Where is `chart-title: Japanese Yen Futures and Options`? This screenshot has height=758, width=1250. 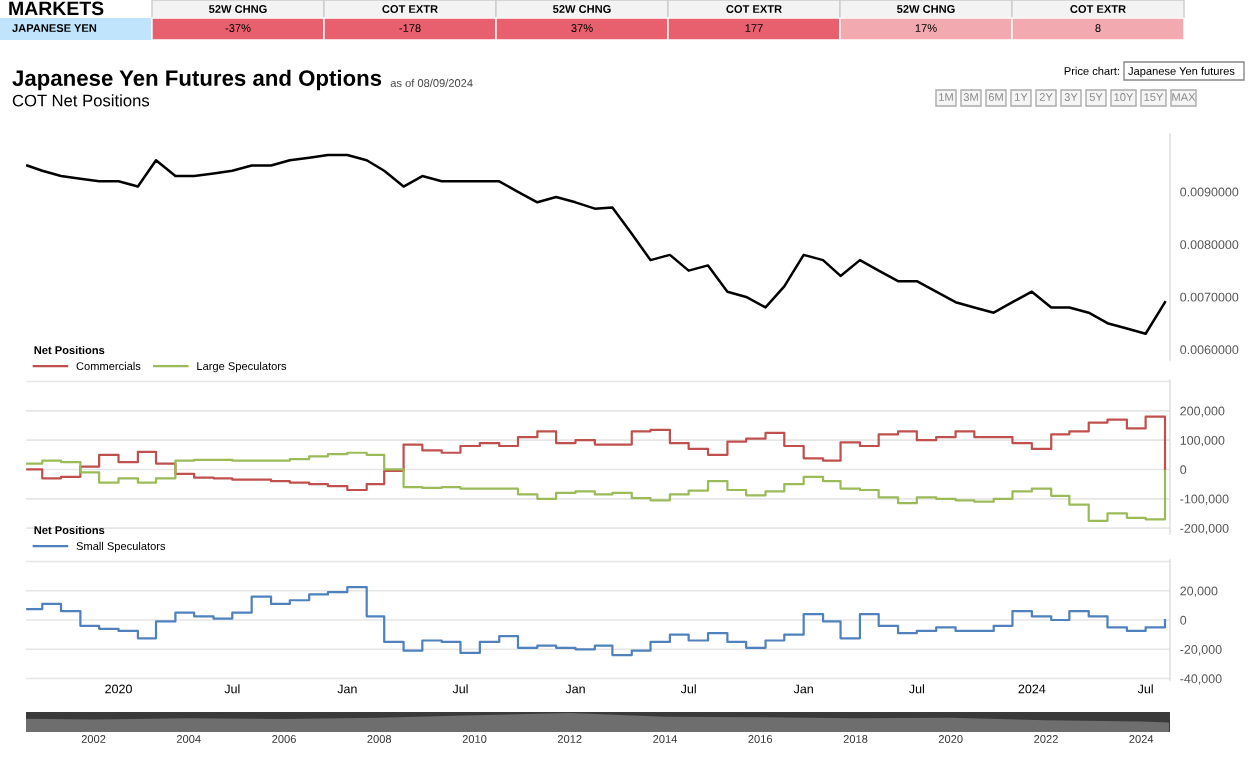 chart-title: Japanese Yen Futures and Options is located at coordinates (197, 80).